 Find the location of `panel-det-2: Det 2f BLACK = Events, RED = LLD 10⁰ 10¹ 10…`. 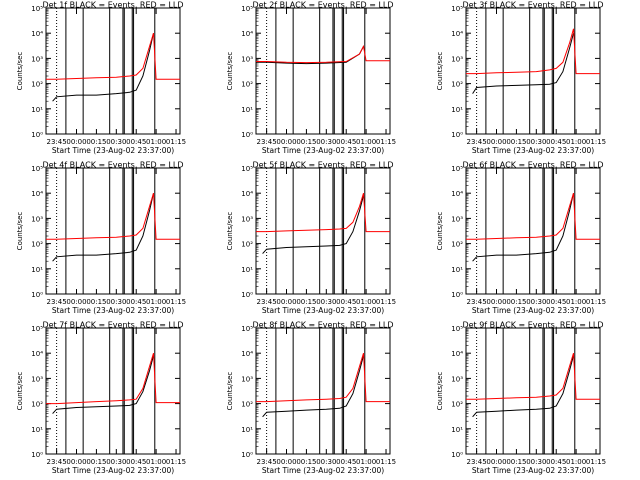

panel-det-2: Det 2f BLACK = Events, RED = LLD 10⁰ 10¹ 10… is located at coordinates (311, 78).